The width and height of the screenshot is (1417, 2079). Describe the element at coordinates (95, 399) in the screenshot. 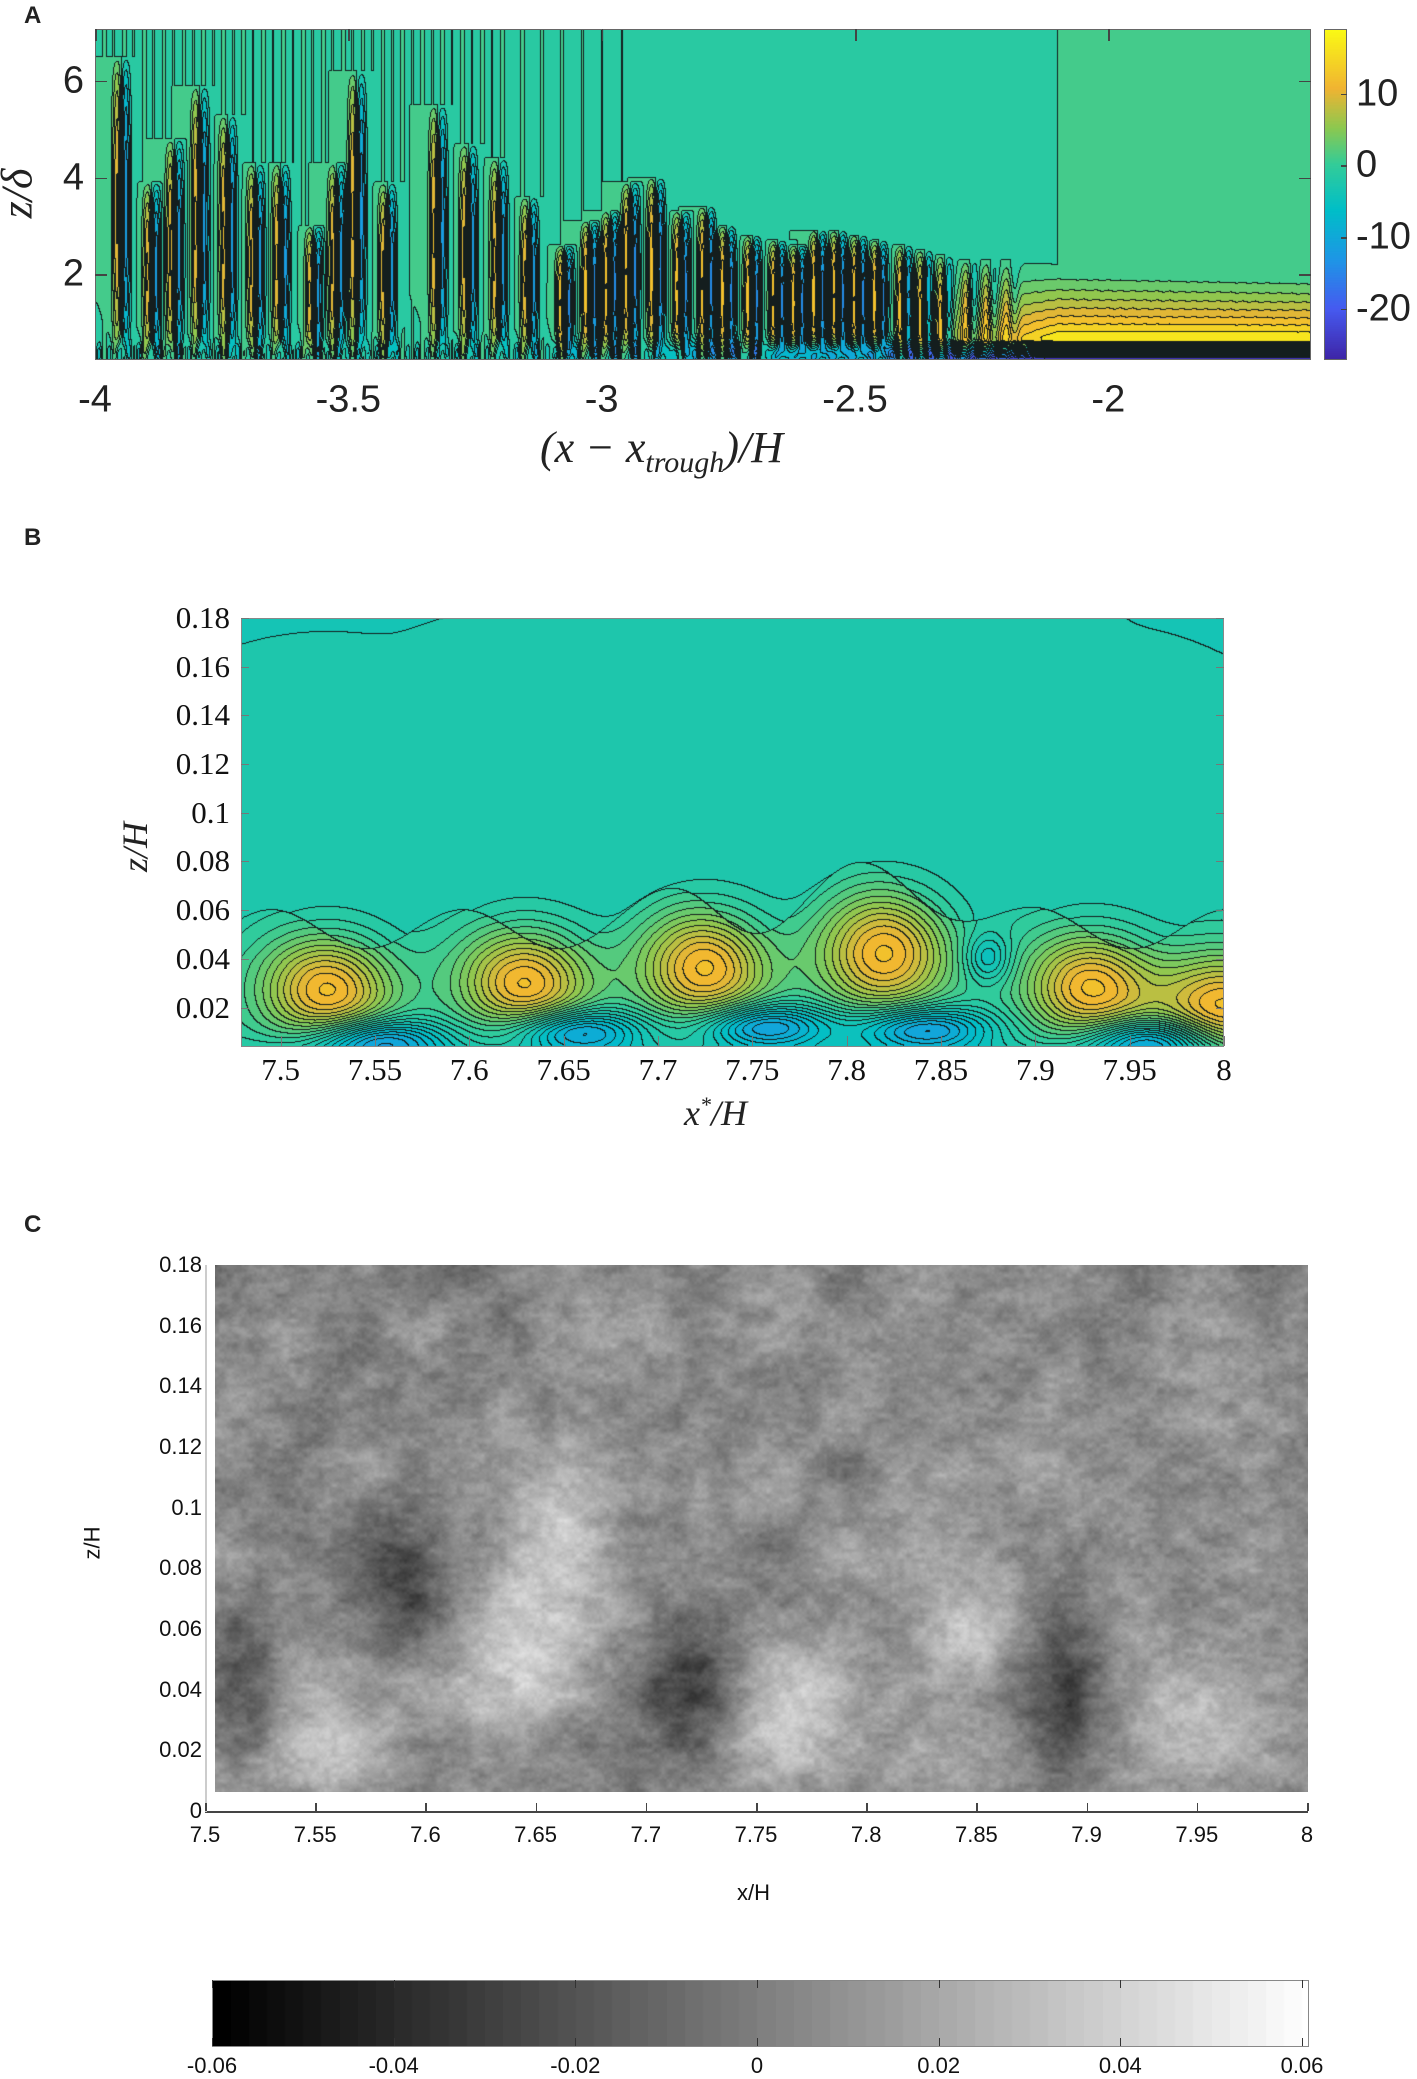

I see `panel-a-xtick-label: -4` at that location.